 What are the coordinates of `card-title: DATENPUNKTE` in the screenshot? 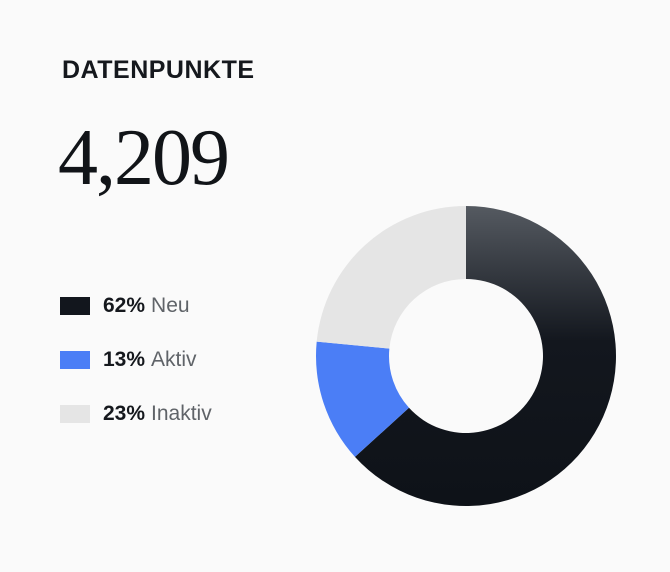 It's located at (158, 70).